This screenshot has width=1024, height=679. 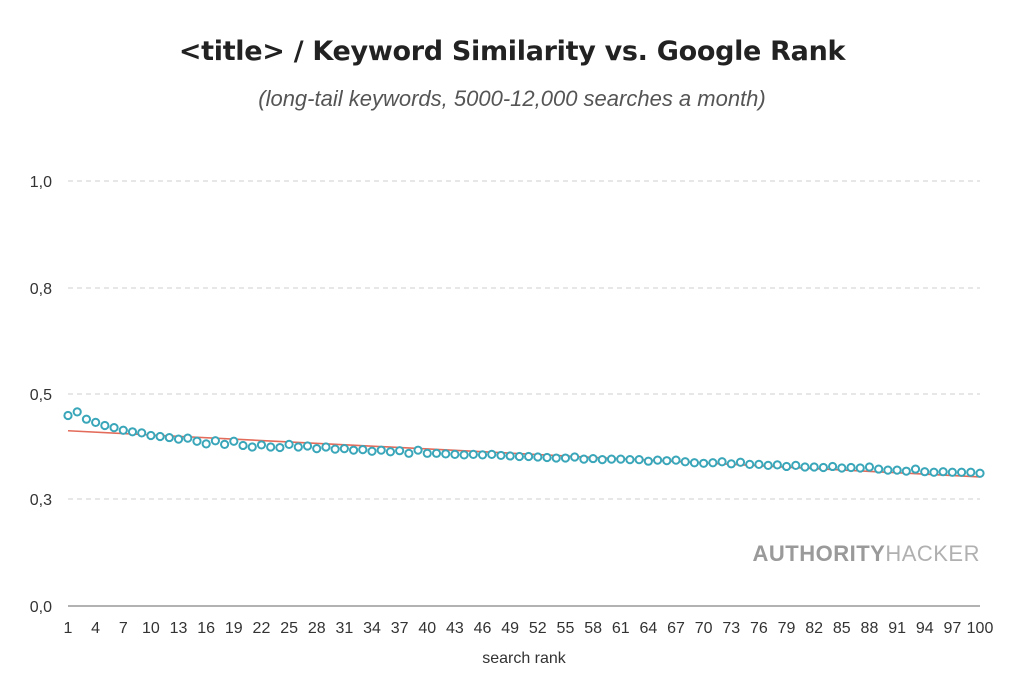 What do you see at coordinates (510, 628) in the screenshot?
I see `x-tick-label: 49` at bounding box center [510, 628].